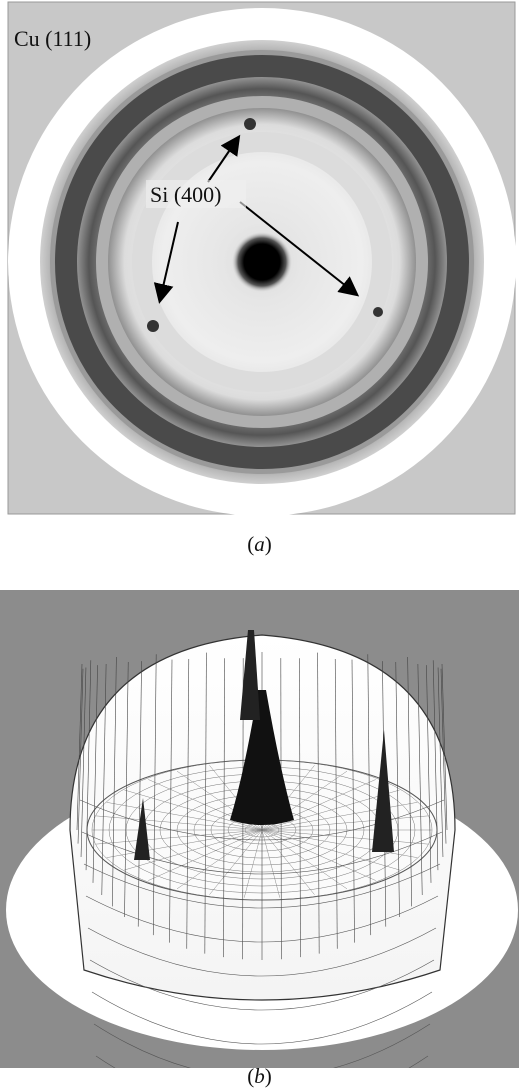 The width and height of the screenshot is (519, 1089). What do you see at coordinates (268, 544) in the screenshot?
I see `caption-a-close: )` at bounding box center [268, 544].